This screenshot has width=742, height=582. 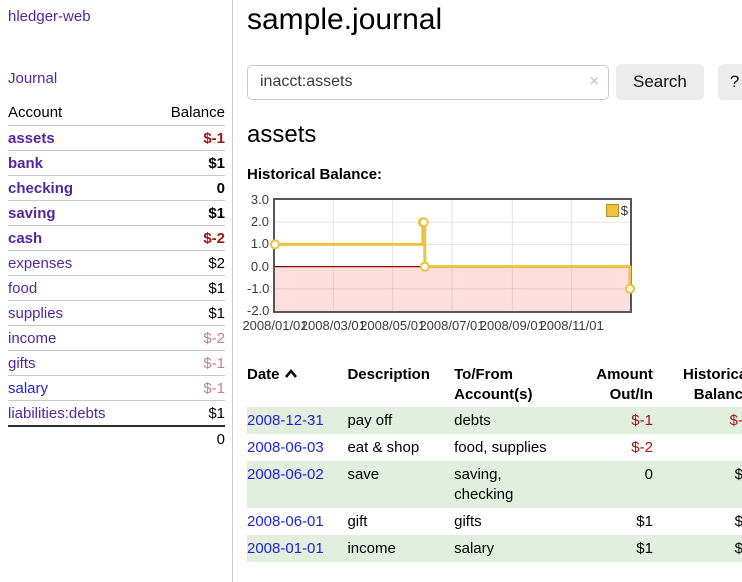 I want to click on transaction-date-link: 2008-06-01, so click(x=285, y=521).